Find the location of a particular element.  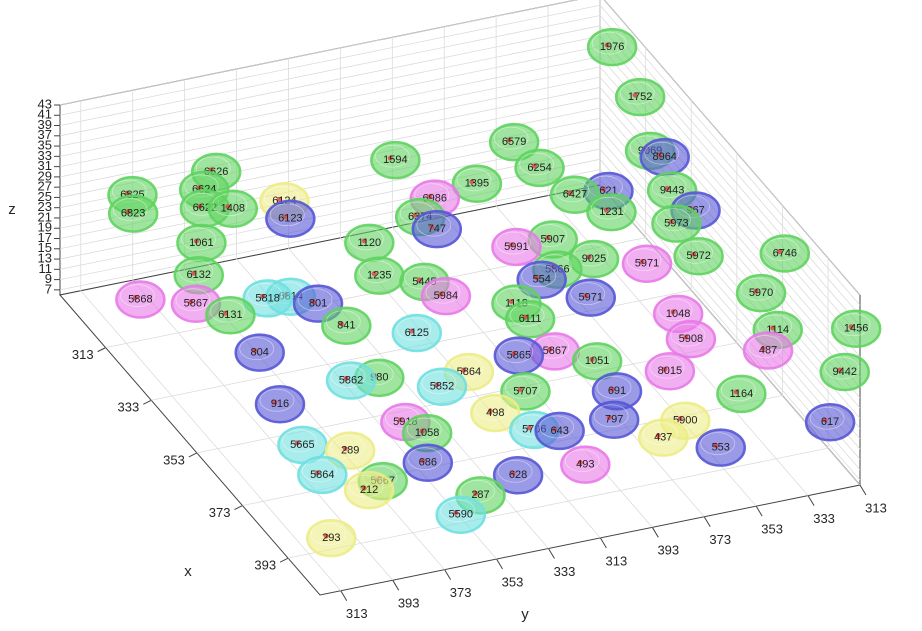

object-label: 617 is located at coordinates (830, 422).